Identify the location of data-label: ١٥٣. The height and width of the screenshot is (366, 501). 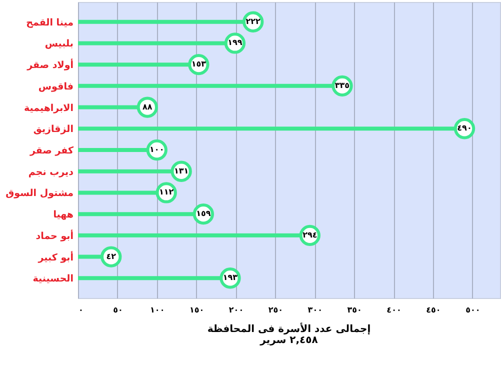
(198, 64).